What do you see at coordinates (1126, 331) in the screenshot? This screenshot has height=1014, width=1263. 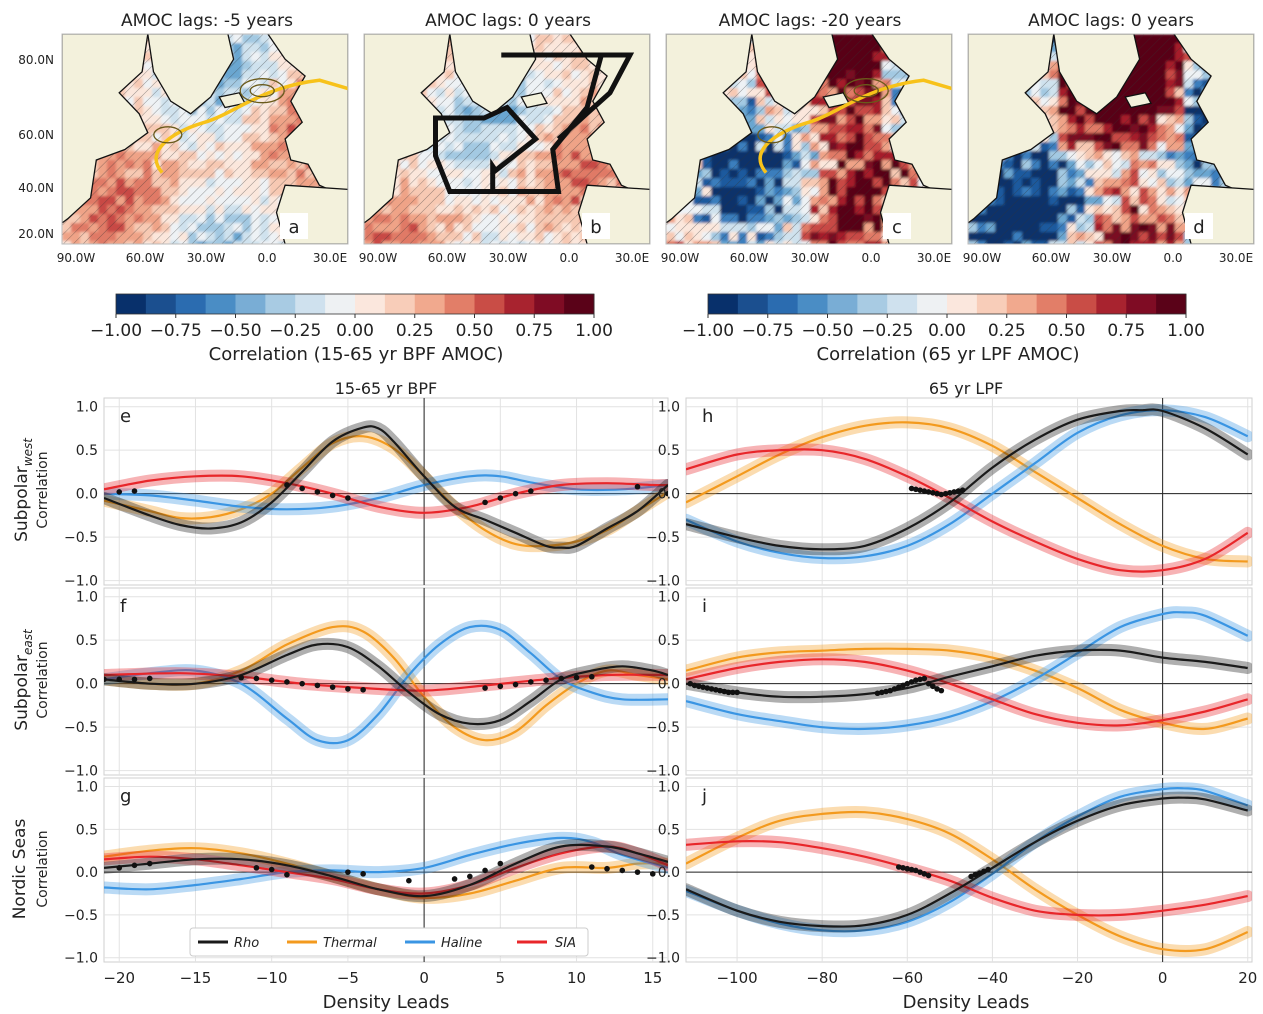 I see `colorbar-tick: 0.75` at bounding box center [1126, 331].